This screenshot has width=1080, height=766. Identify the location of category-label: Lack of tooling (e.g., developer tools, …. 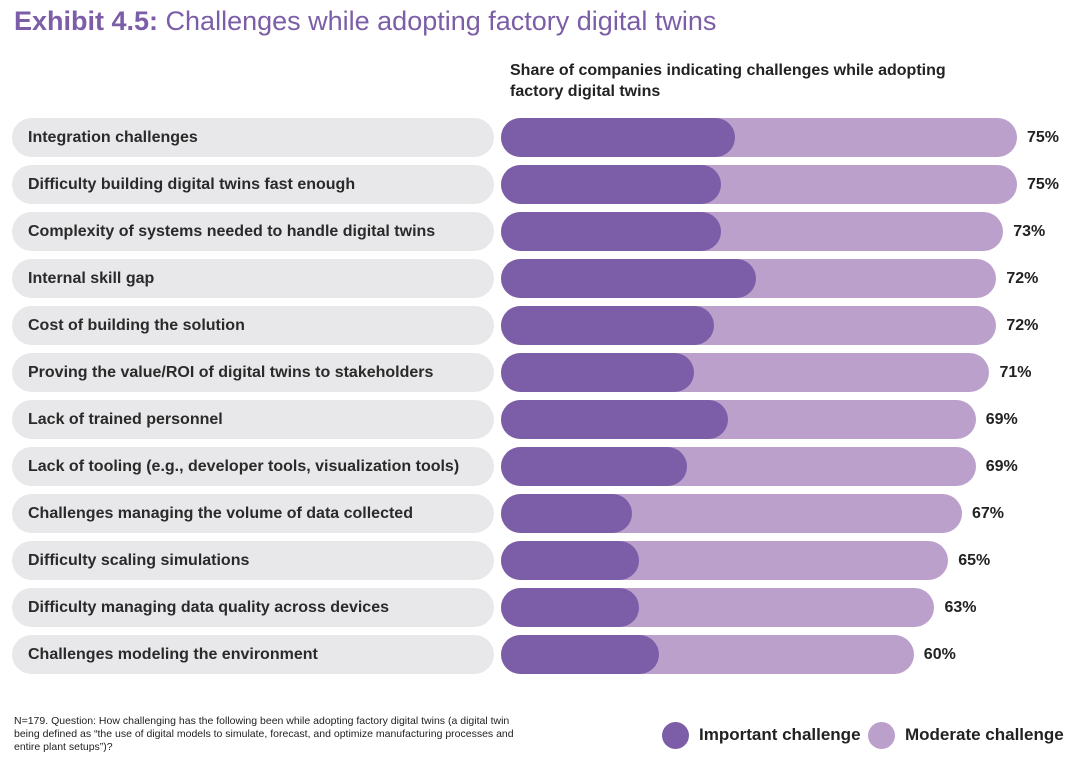
(244, 466).